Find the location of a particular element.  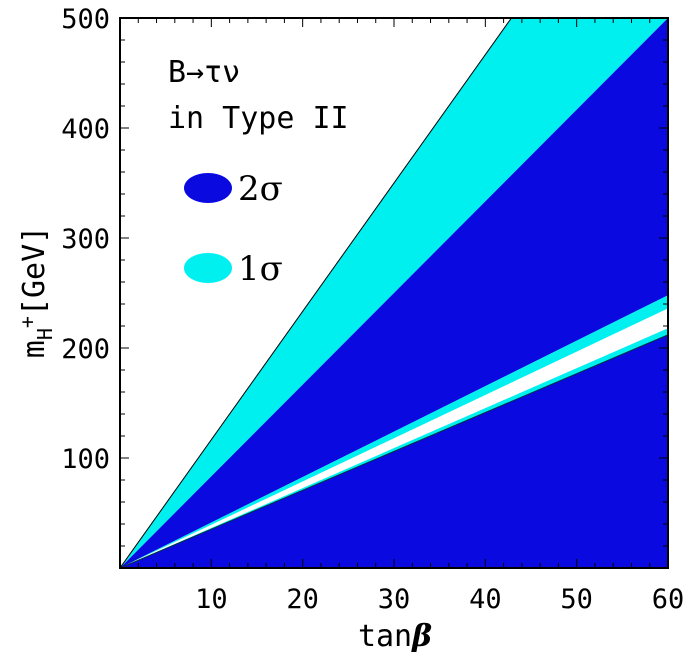

x-axis-title-text: tan is located at coordinates (385, 636).